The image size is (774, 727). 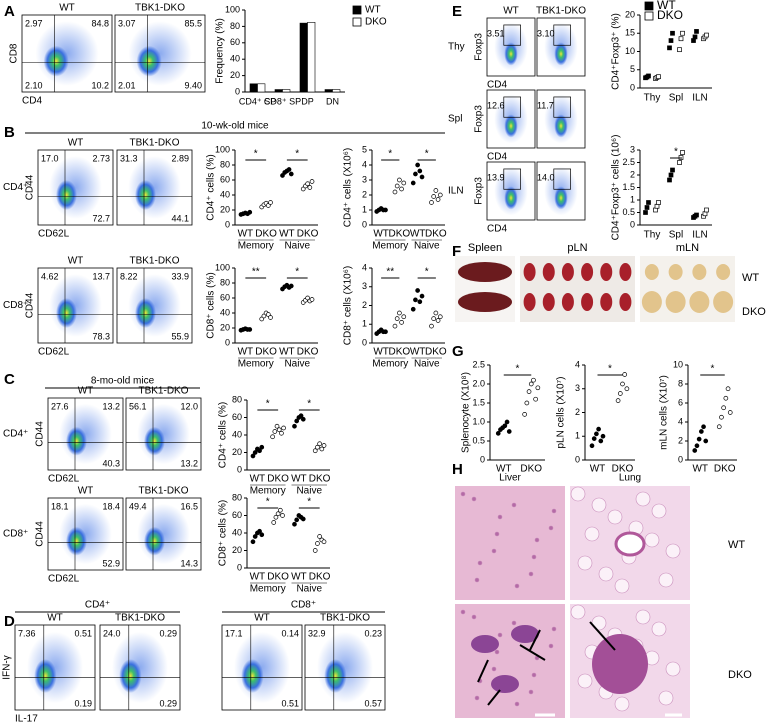 I want to click on row-label: WT, so click(x=750, y=278).